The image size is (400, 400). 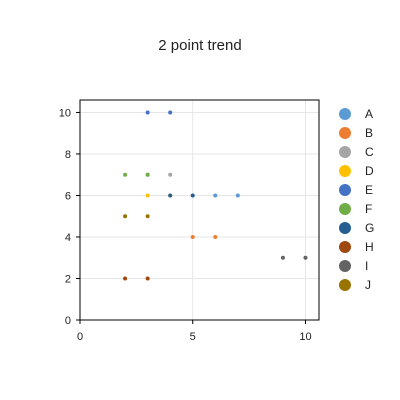 I want to click on legend-marker-F, so click(x=345, y=209).